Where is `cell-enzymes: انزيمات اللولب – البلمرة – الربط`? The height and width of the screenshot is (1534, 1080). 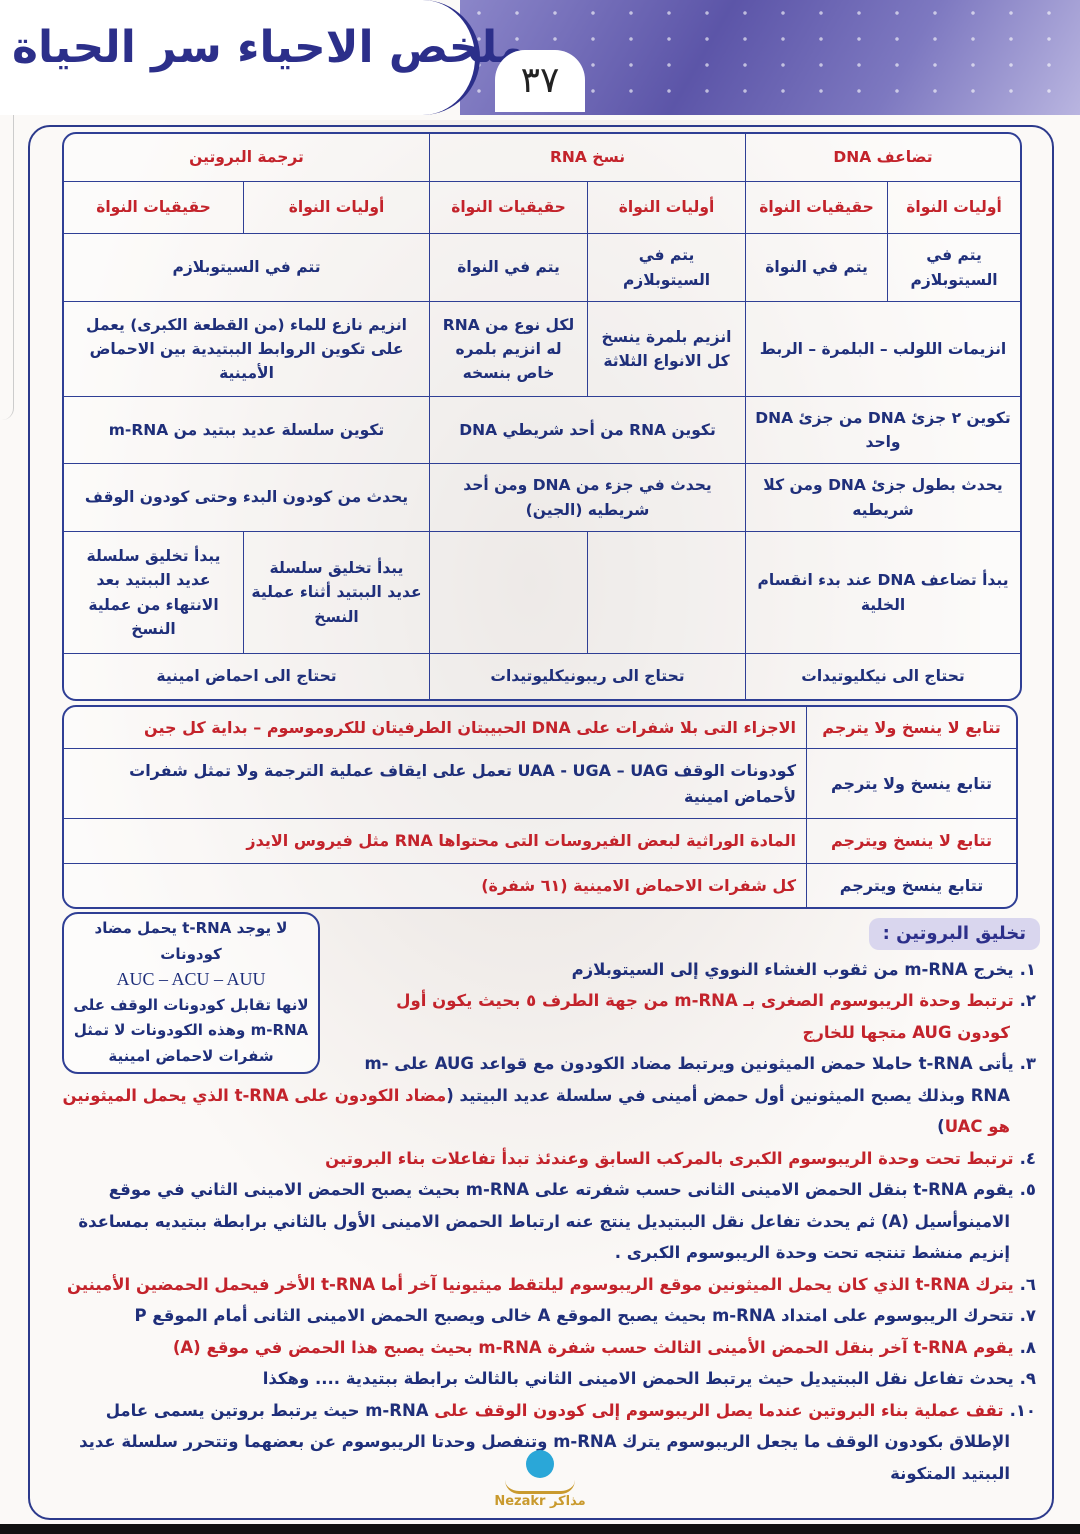
cell-enzymes: انزيمات اللولب – البلمرة – الربط is located at coordinates (883, 349).